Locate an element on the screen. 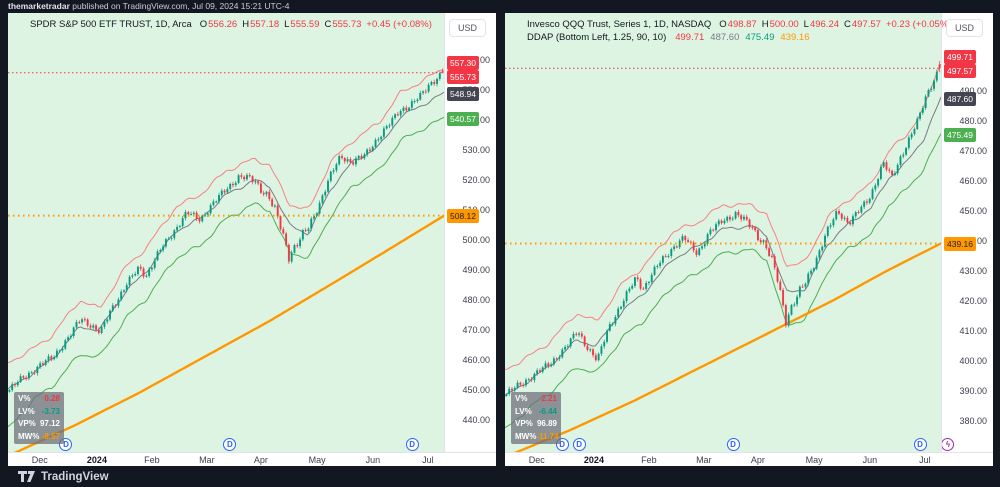  close-value: 497.57 is located at coordinates (866, 24).